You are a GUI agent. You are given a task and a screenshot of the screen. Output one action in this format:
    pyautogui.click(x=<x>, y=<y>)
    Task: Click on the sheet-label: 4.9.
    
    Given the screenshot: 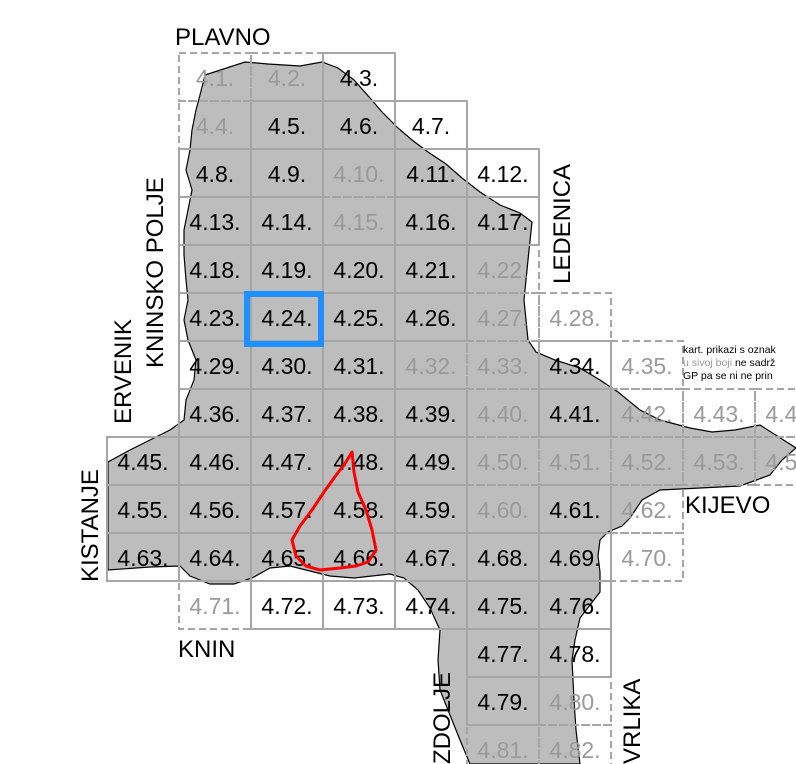 What is the action you would take?
    pyautogui.click(x=287, y=174)
    